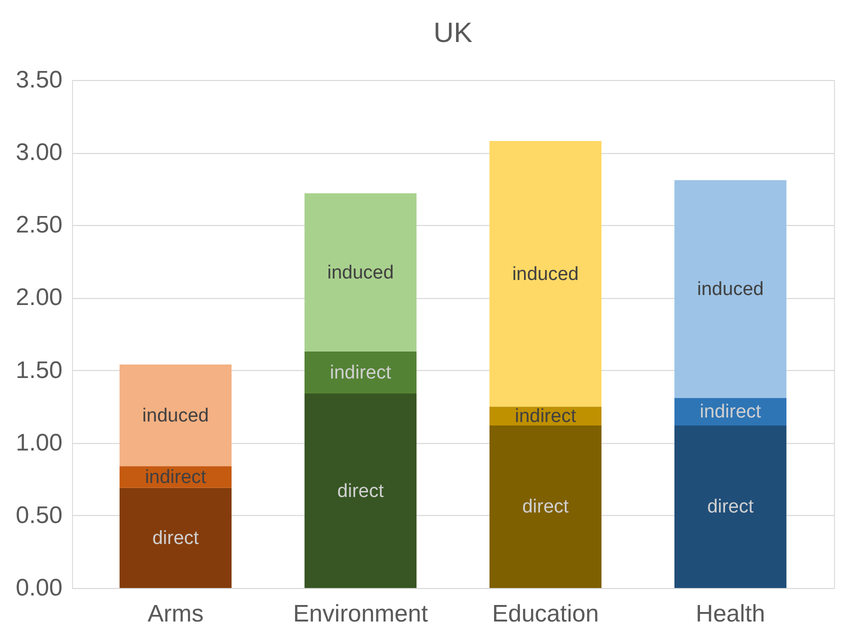  I want to click on y-tick-label: 2.00, so click(39, 298).